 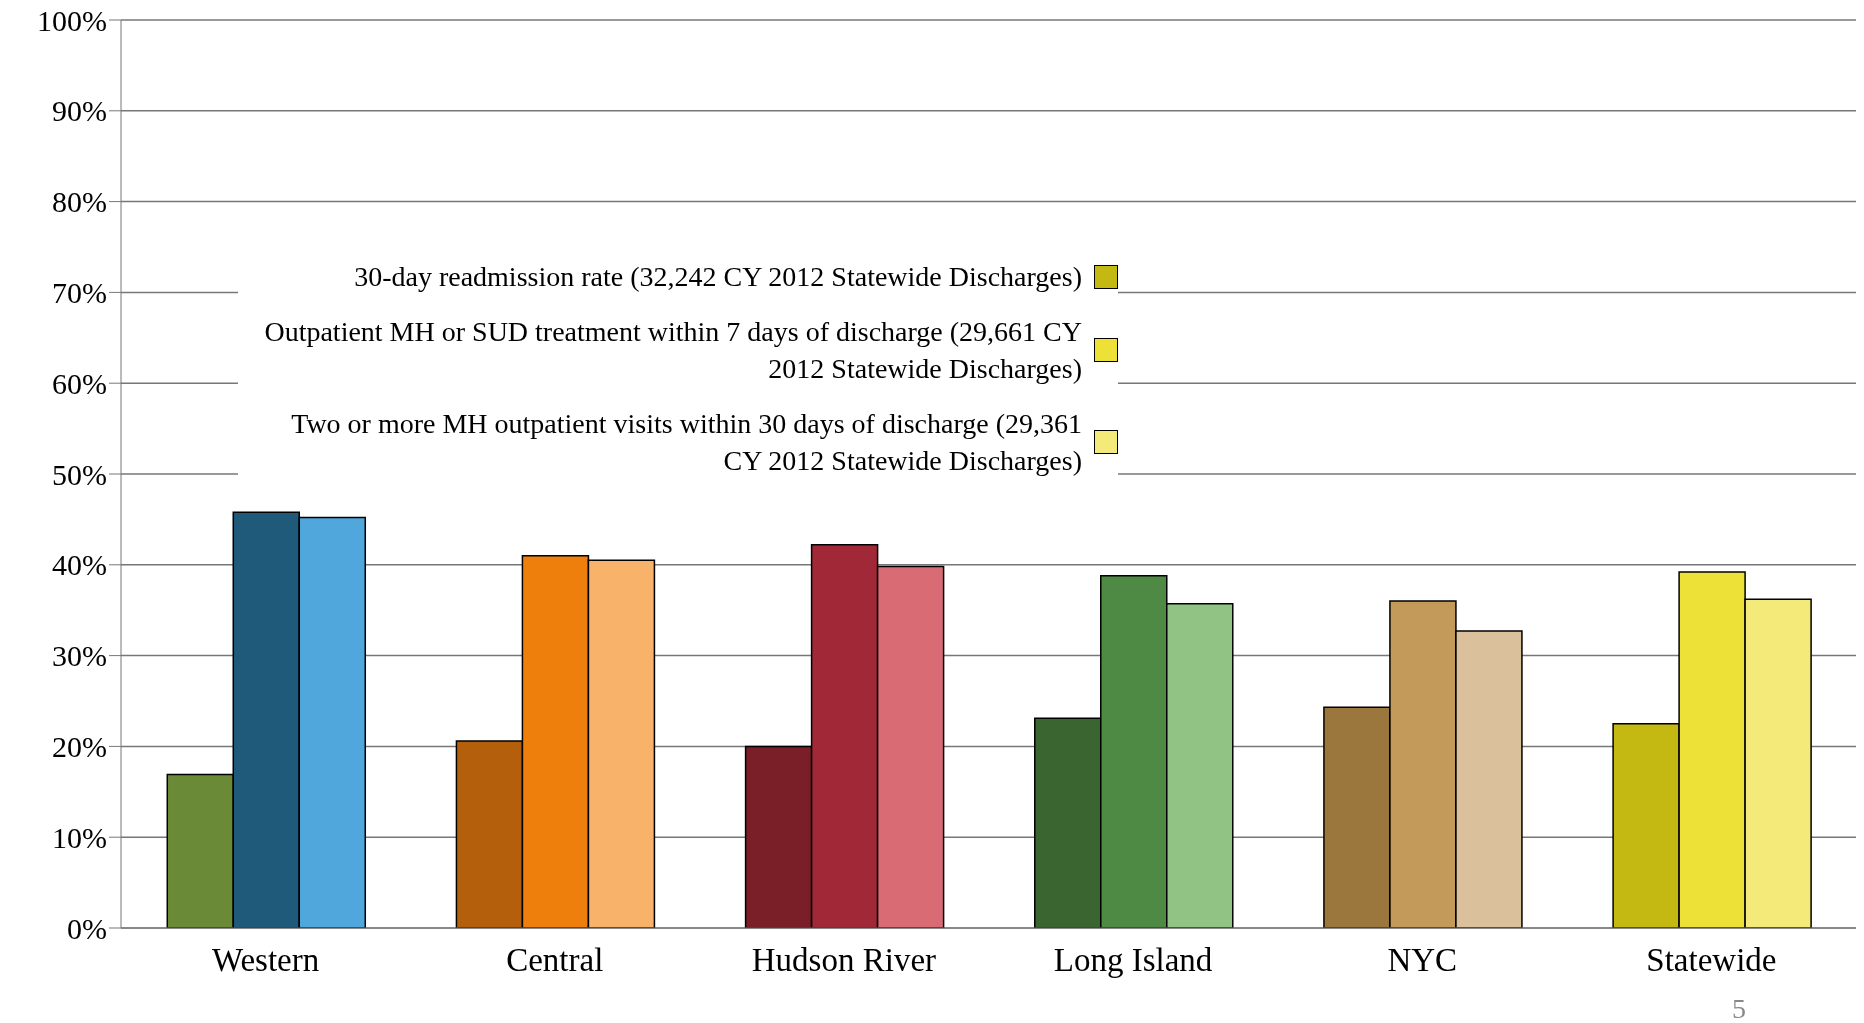 I want to click on legend-label: Two or more MH outpatient visits within 30 days of discharge (29,361 CY 2012 Statewide Discharges), so click(x=686, y=442).